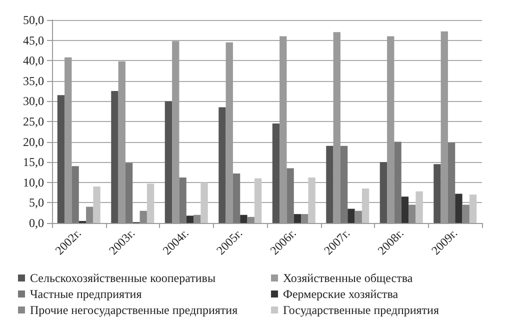 This screenshot has width=508, height=331. What do you see at coordinates (33, 81) in the screenshot?
I see `y-tick-label: 35,0` at bounding box center [33, 81].